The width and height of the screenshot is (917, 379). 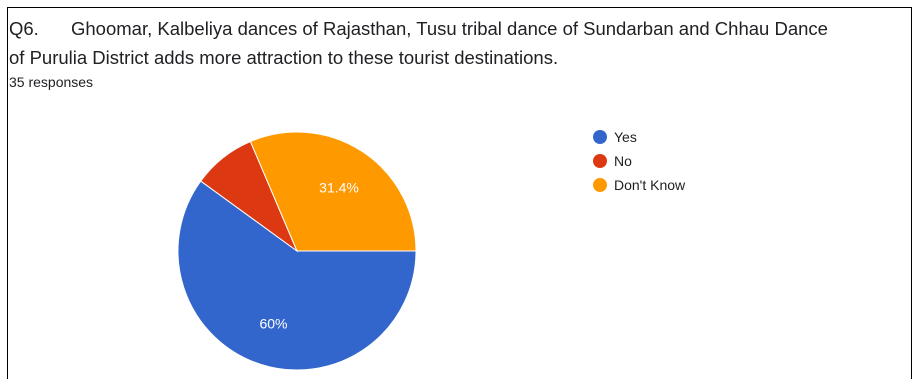 I want to click on question-number: Q6., so click(x=24, y=28).